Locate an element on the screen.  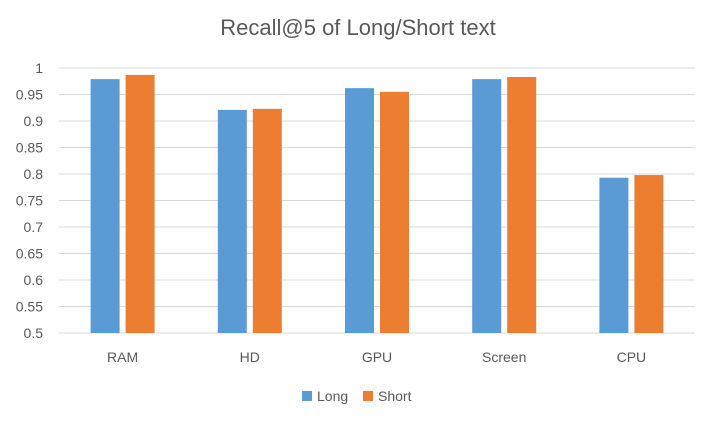
y-tick-label: 0.5 is located at coordinates (34, 333).